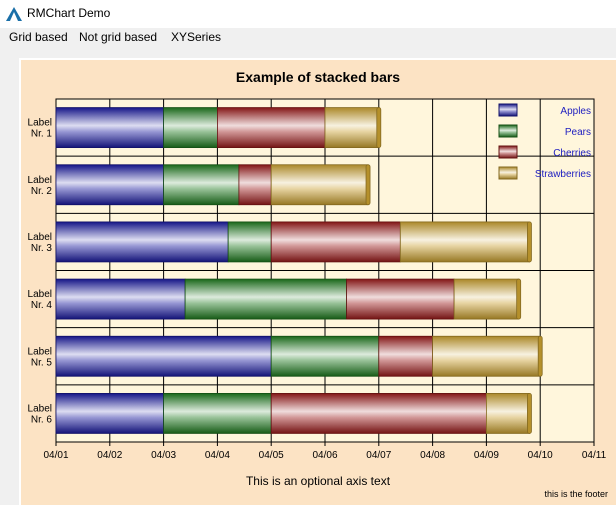 Image resolution: width=616 pixels, height=505 pixels. What do you see at coordinates (318, 77) in the screenshot?
I see `chart-title: Example of stacked bars` at bounding box center [318, 77].